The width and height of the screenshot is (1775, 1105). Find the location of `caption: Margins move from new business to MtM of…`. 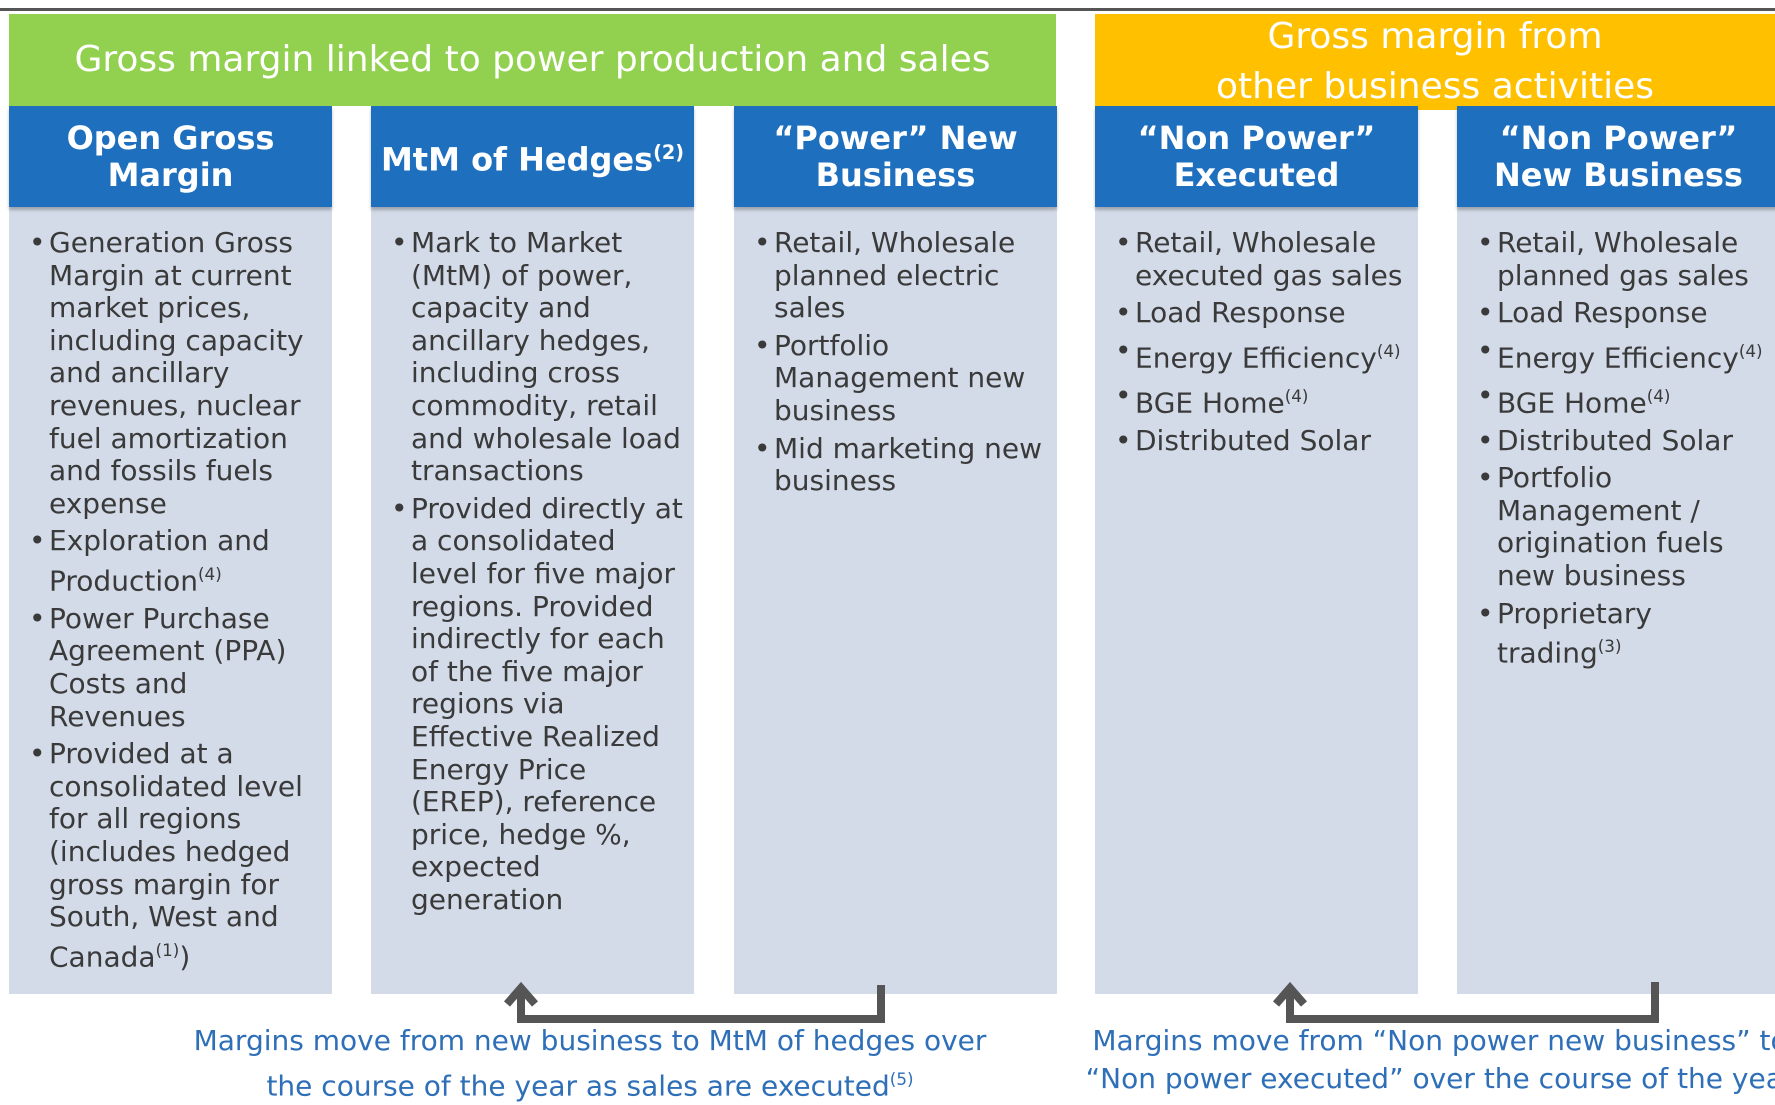

caption: Margins move from new business to MtM of… is located at coordinates (590, 1063).